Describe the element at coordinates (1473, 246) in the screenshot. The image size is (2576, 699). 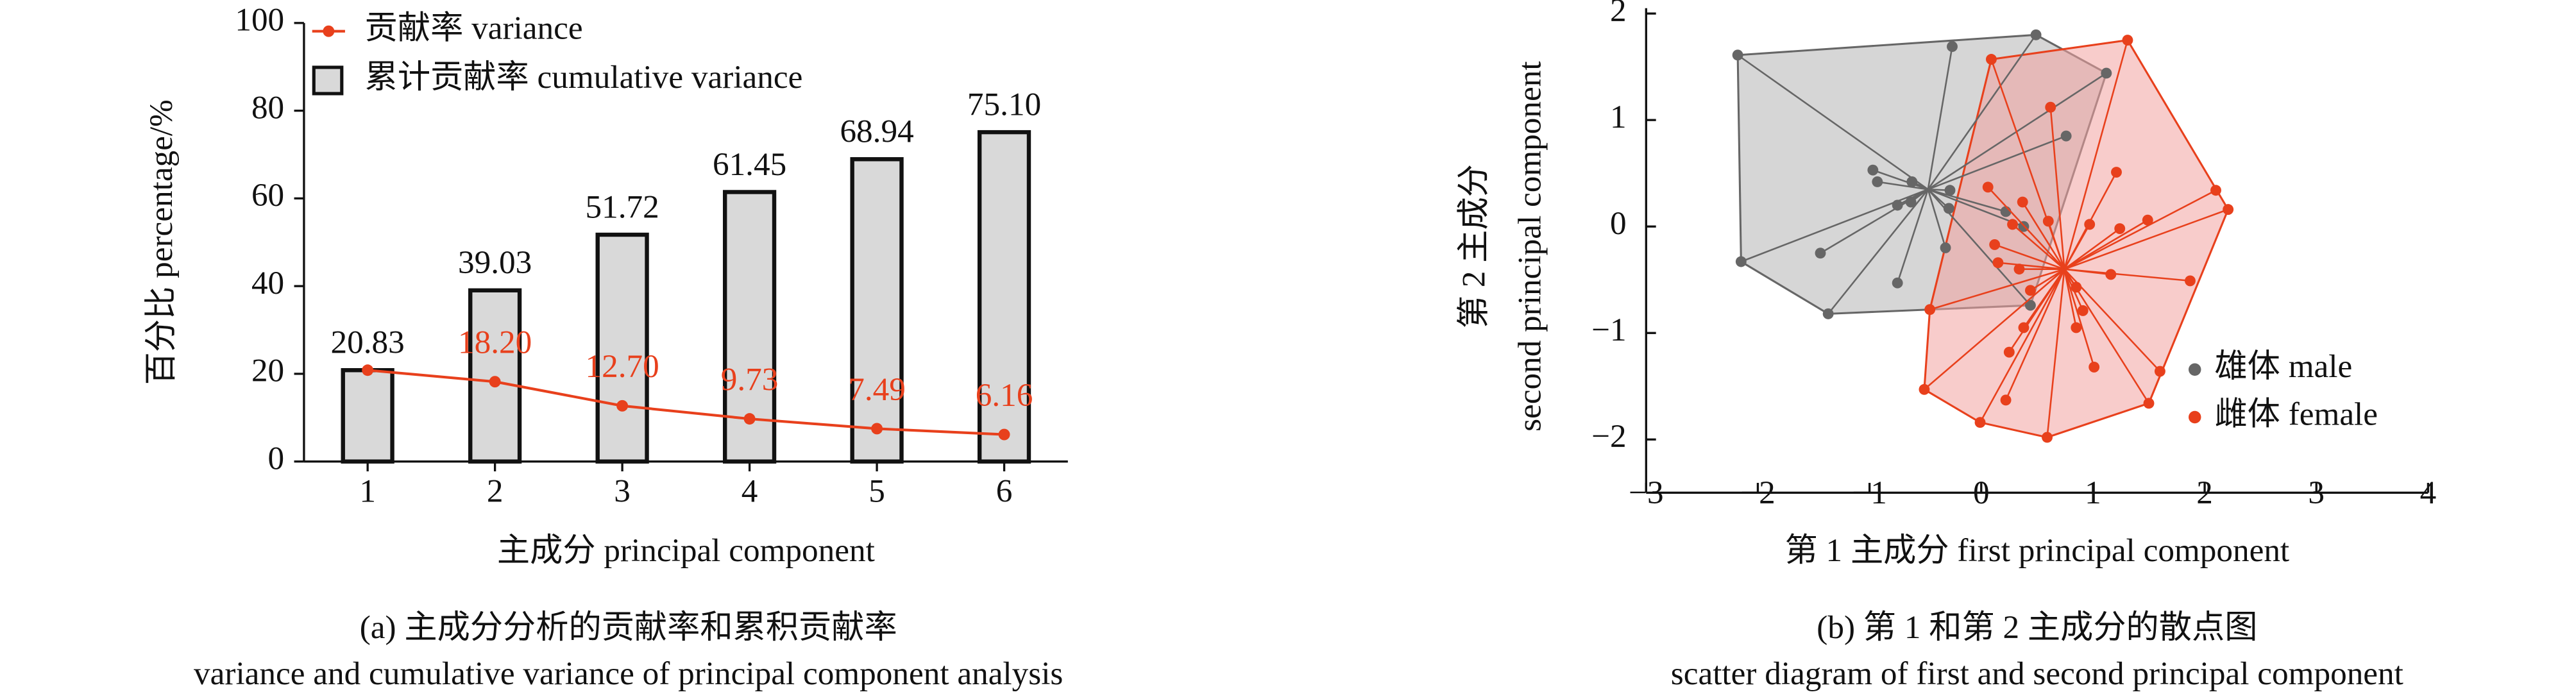
I see `y-axis-label: 第 2 主成分` at that location.